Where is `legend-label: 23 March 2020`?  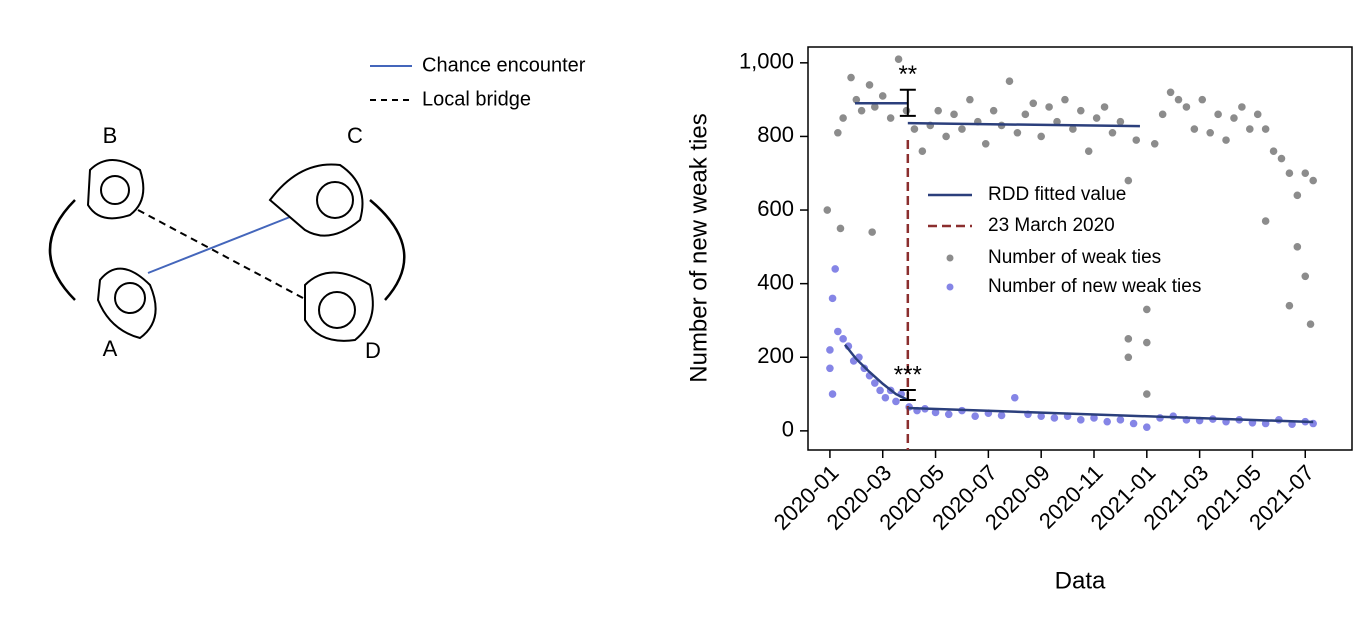
legend-label: 23 March 2020 is located at coordinates (1051, 225).